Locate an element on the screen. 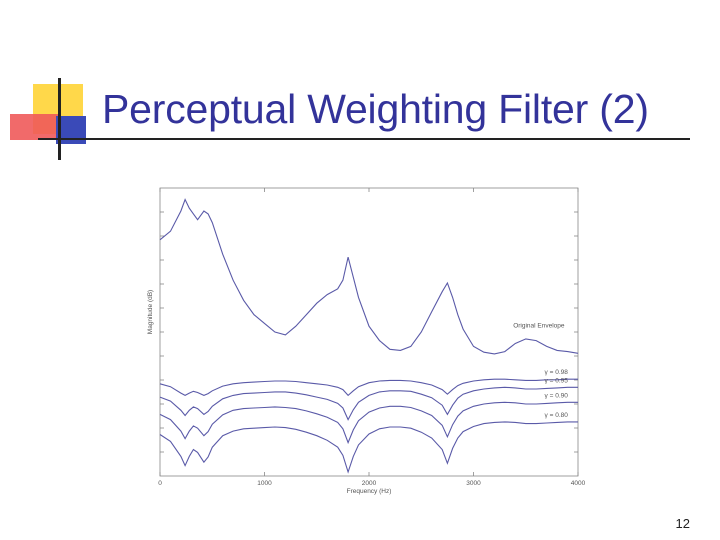 The width and height of the screenshot is (720, 540). series-label-2: γ = 0.95 is located at coordinates (557, 380).